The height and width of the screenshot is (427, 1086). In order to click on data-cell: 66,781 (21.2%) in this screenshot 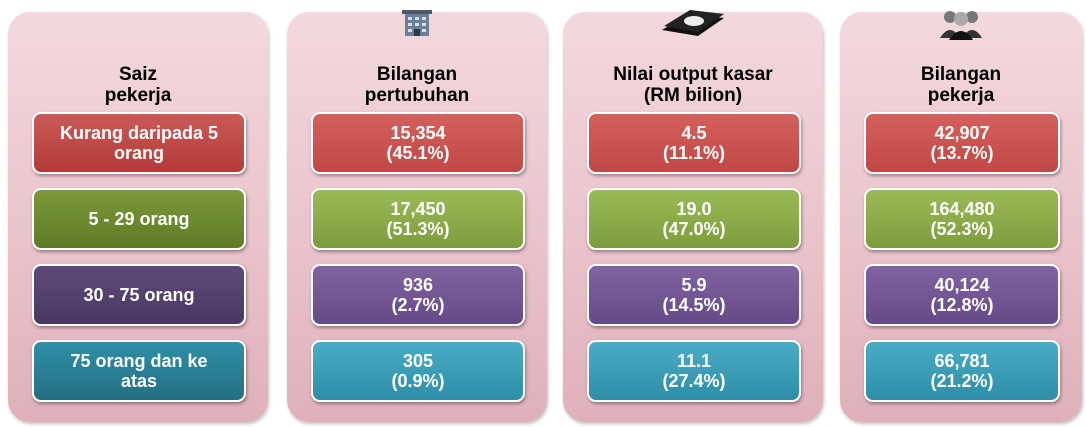, I will do `click(962, 371)`.